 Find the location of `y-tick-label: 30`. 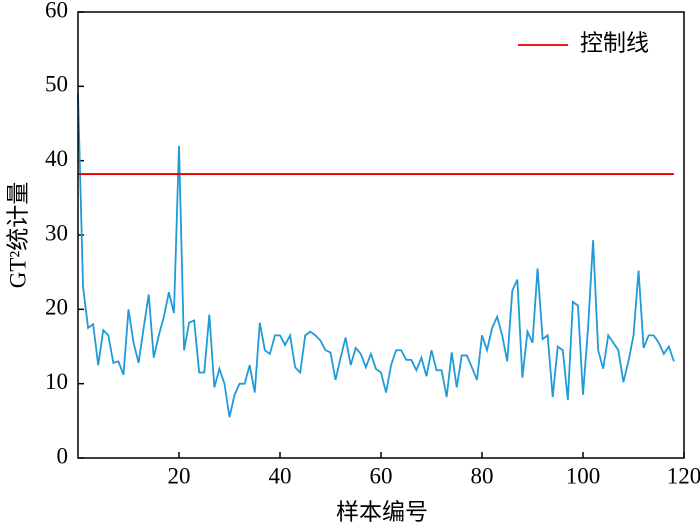

y-tick-label: 30 is located at coordinates (56, 232).